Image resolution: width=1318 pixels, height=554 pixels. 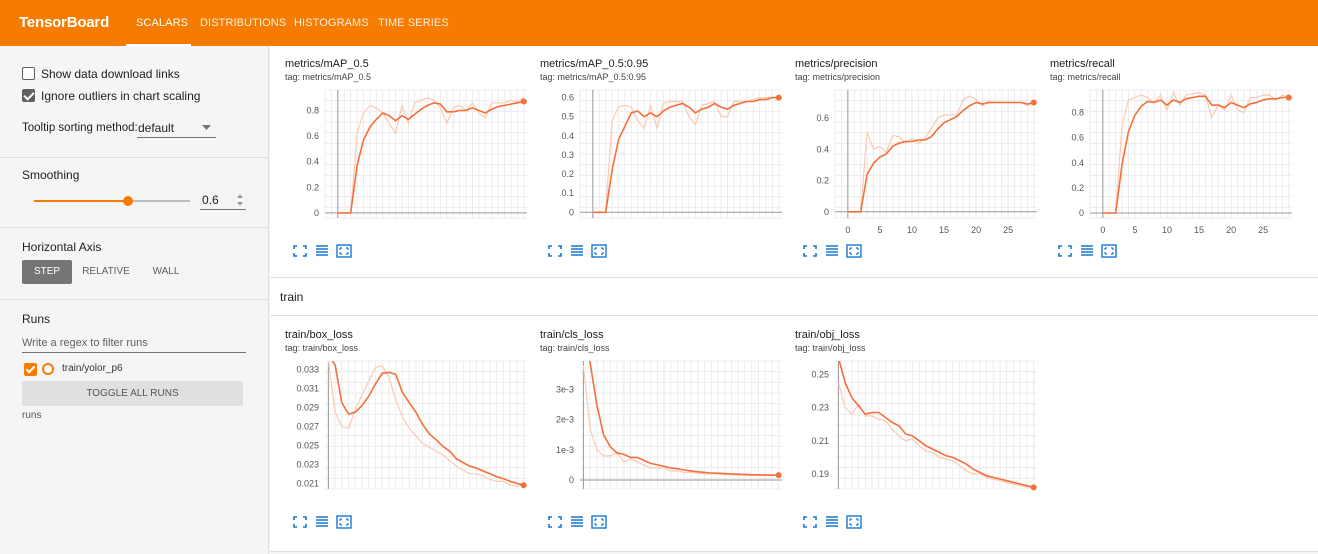 I want to click on line-chart: 0.19 0.21 0.23 0.25, so click(x=917, y=440).